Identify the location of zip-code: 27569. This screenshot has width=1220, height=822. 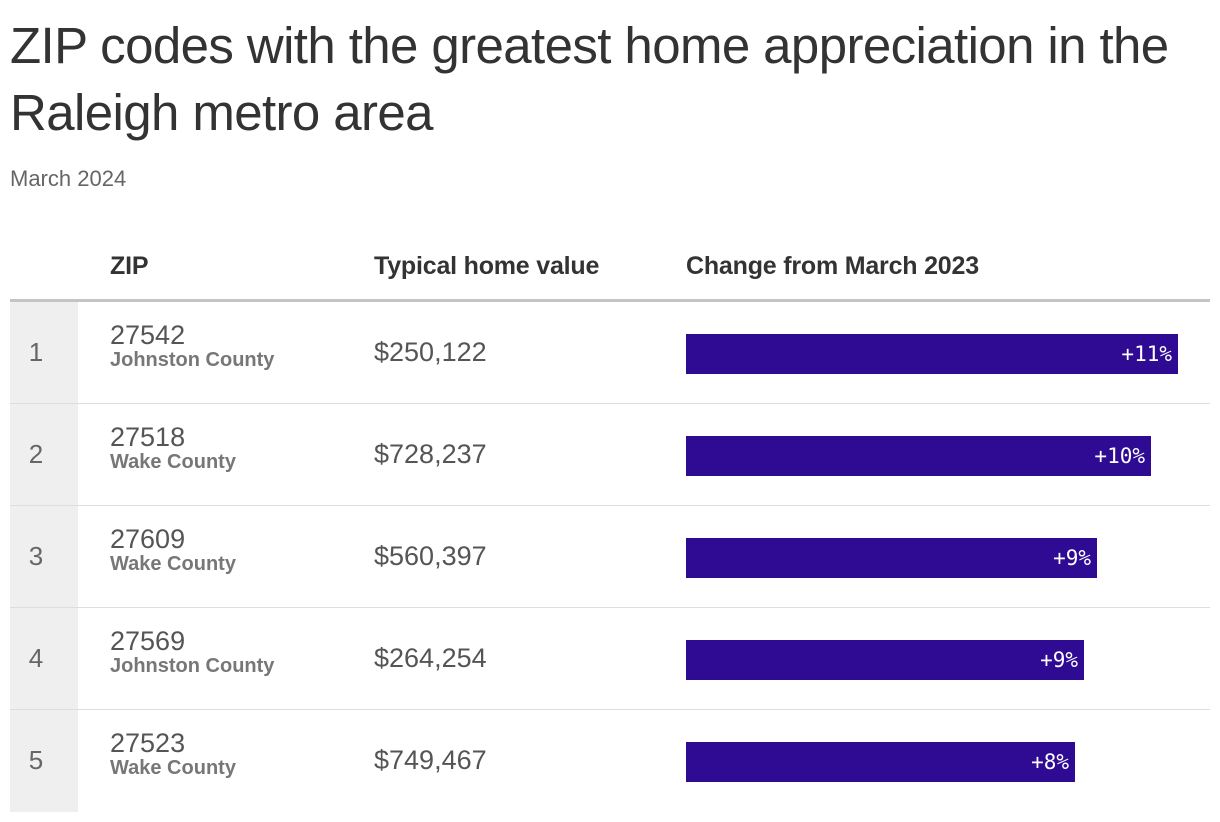
(148, 641).